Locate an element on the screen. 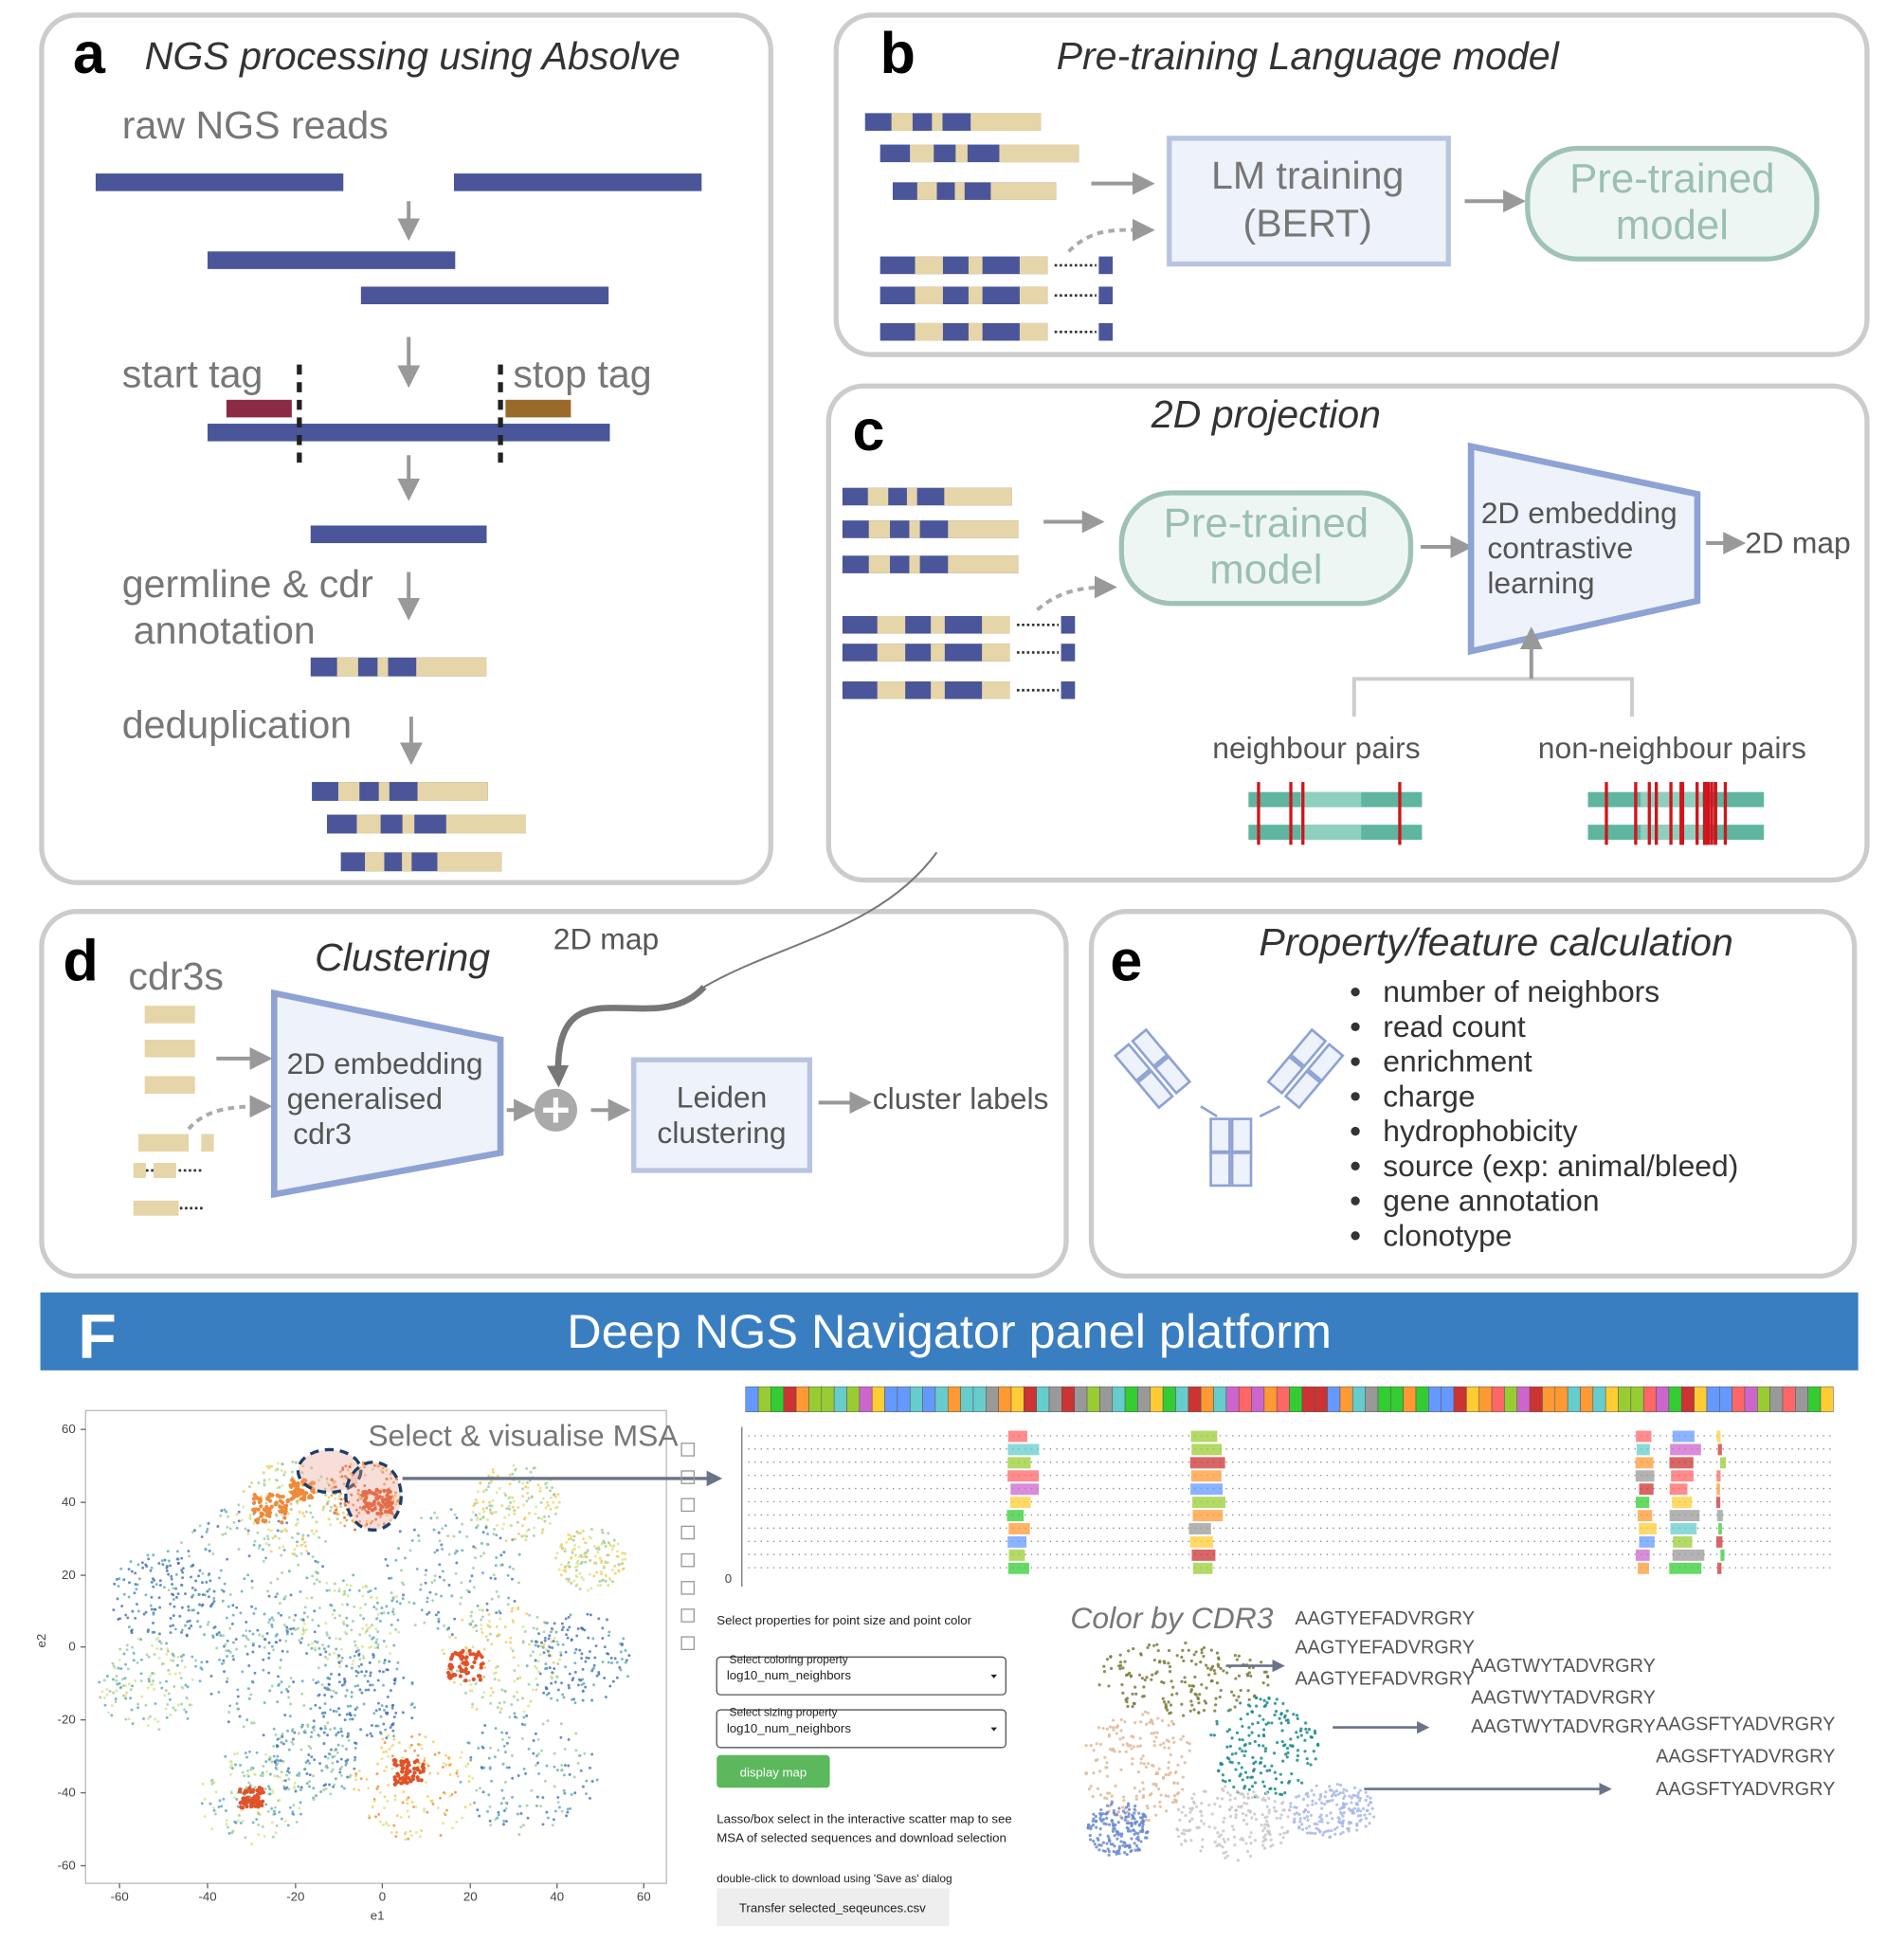 This screenshot has height=1960, width=1886. domain is located at coordinates (1132, 1062).